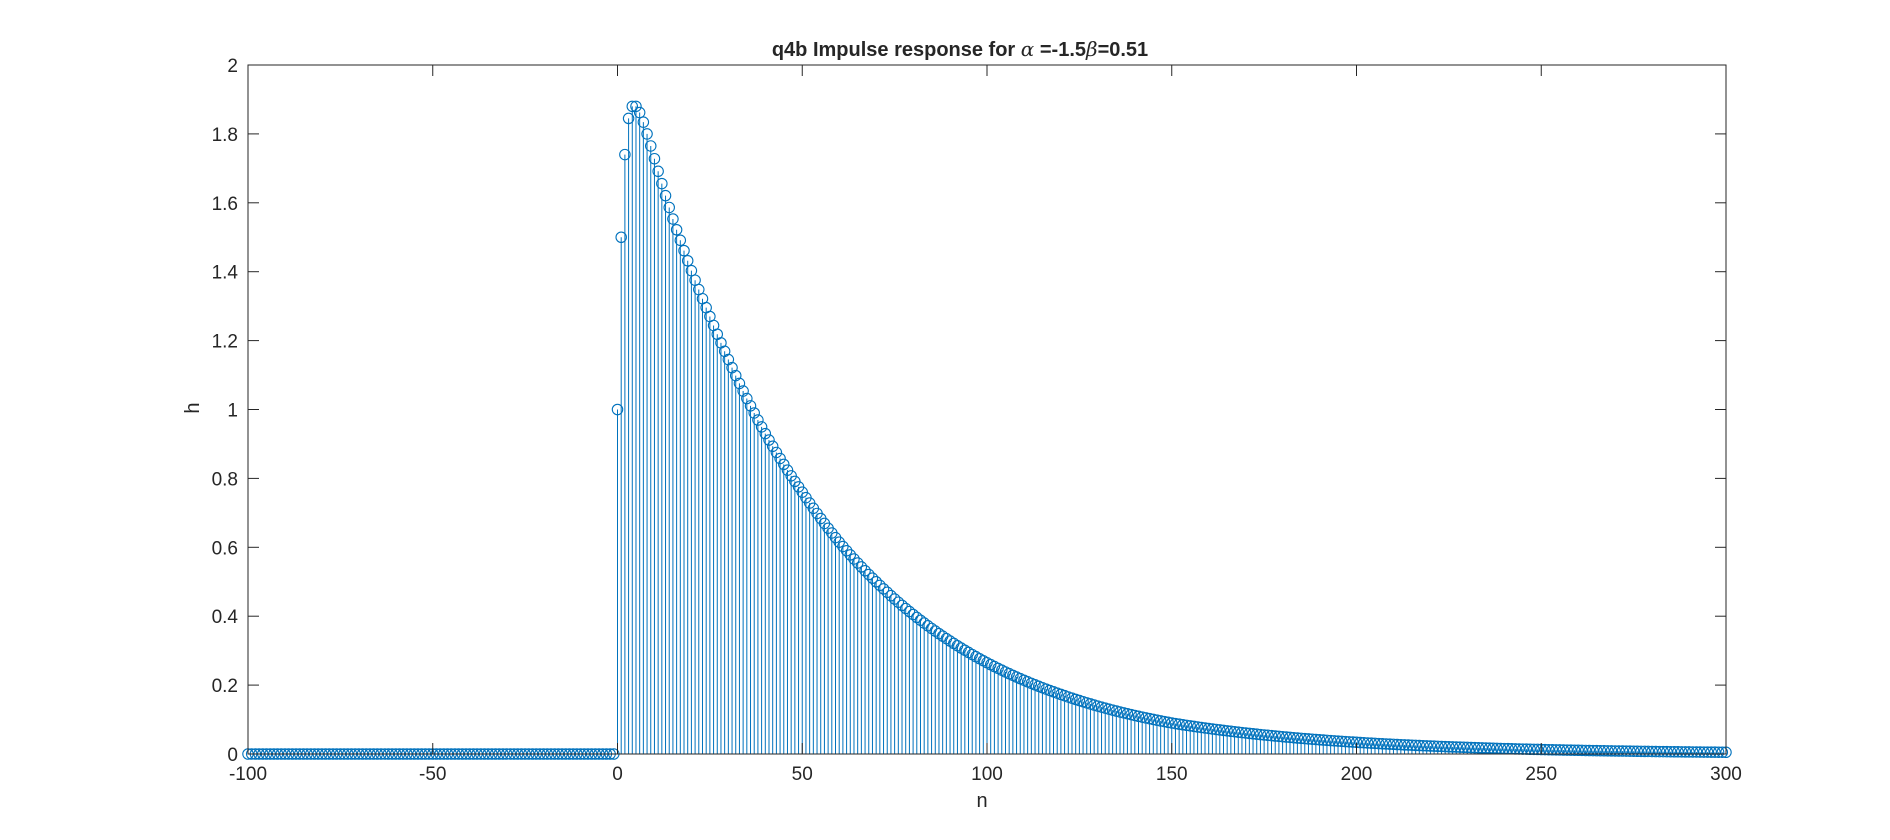 The height and width of the screenshot is (840, 1890). I want to click on y-tick-label: 0.2, so click(225, 686).